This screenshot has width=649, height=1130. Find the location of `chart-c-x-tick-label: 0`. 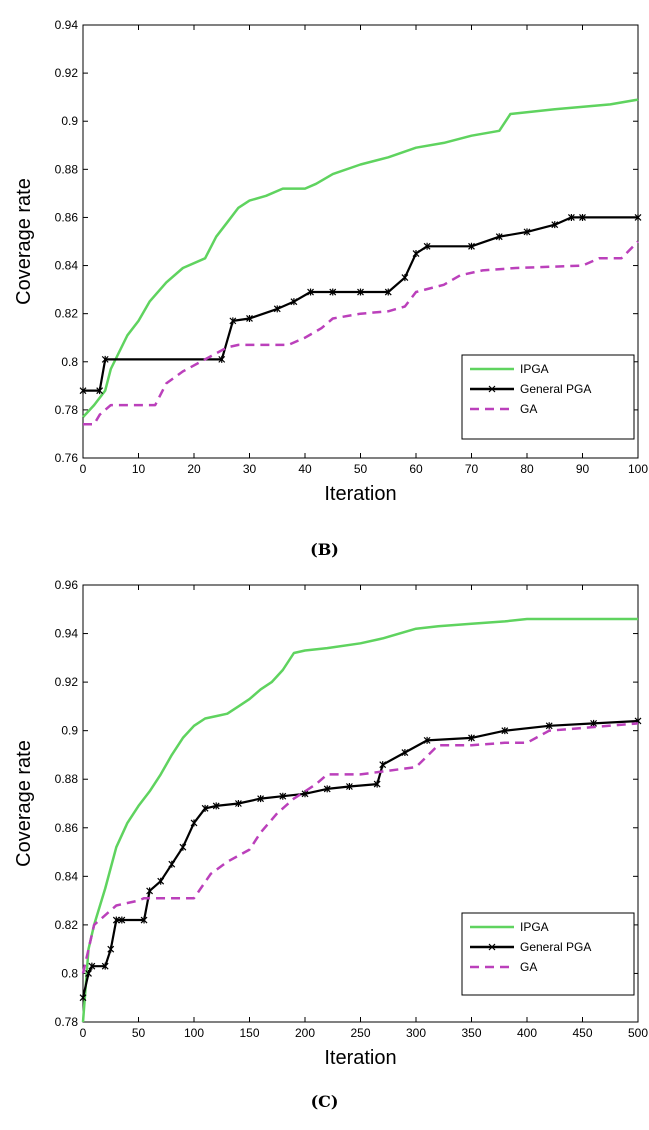

chart-c-x-tick-label: 0 is located at coordinates (83, 1033).